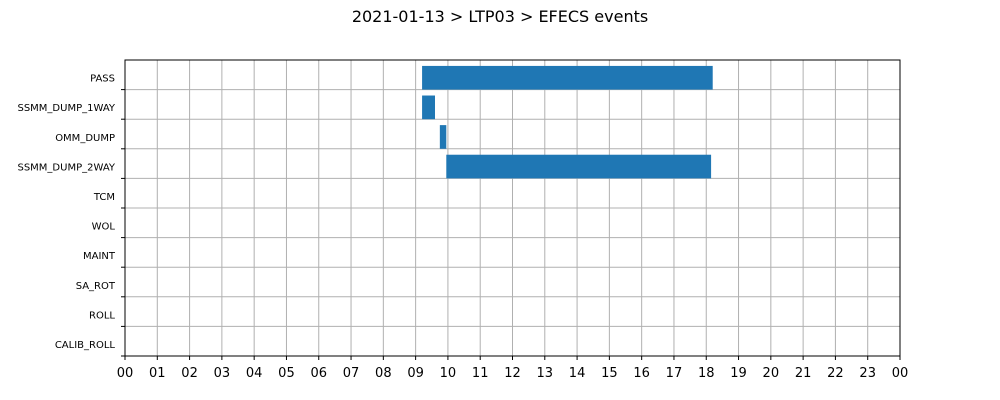  What do you see at coordinates (415, 373) in the screenshot?
I see `x-tick-label: 09` at bounding box center [415, 373].